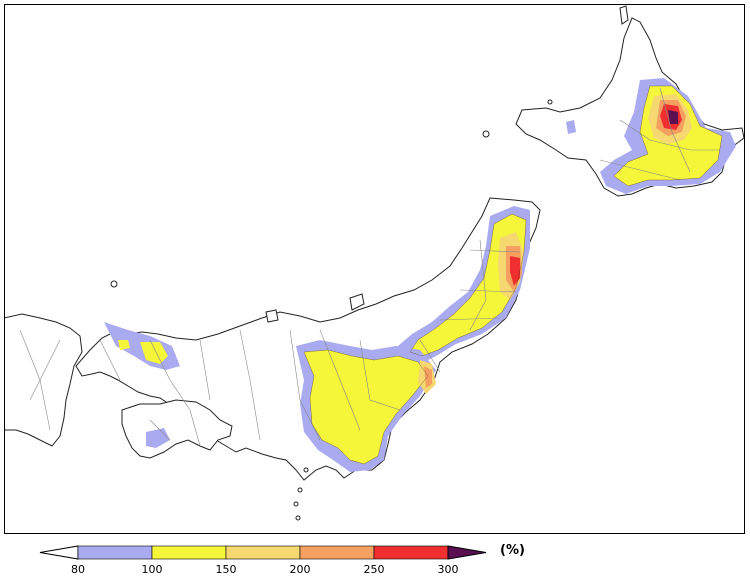 The image size is (750, 578). What do you see at coordinates (272, 316) in the screenshot?
I see `oki-island` at bounding box center [272, 316].